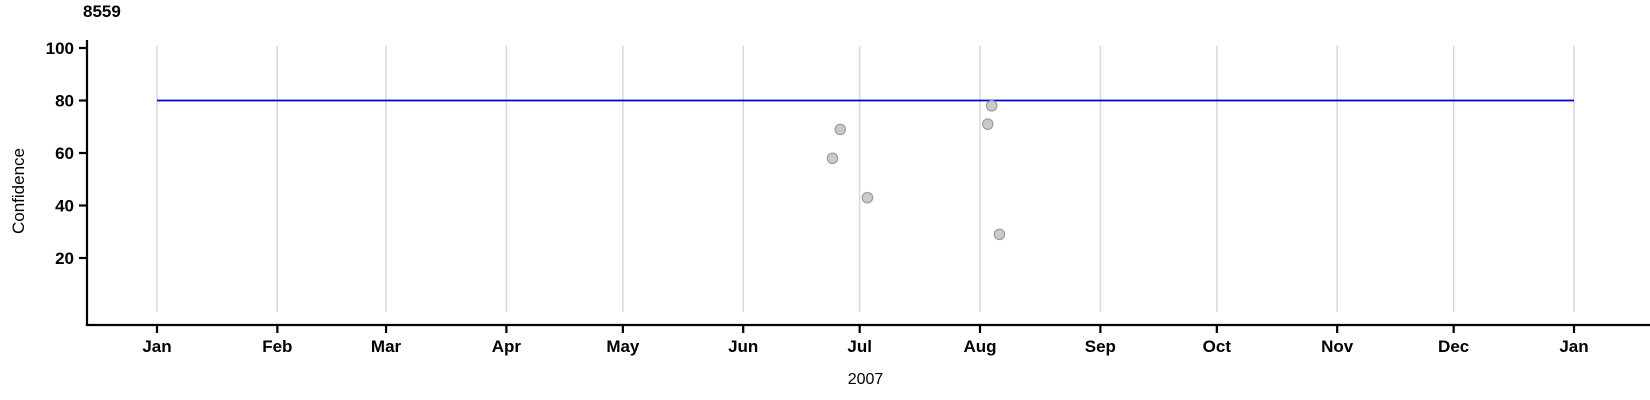 Image resolution: width=1650 pixels, height=400 pixels. I want to click on x-tick-label: Nov, so click(1337, 346).